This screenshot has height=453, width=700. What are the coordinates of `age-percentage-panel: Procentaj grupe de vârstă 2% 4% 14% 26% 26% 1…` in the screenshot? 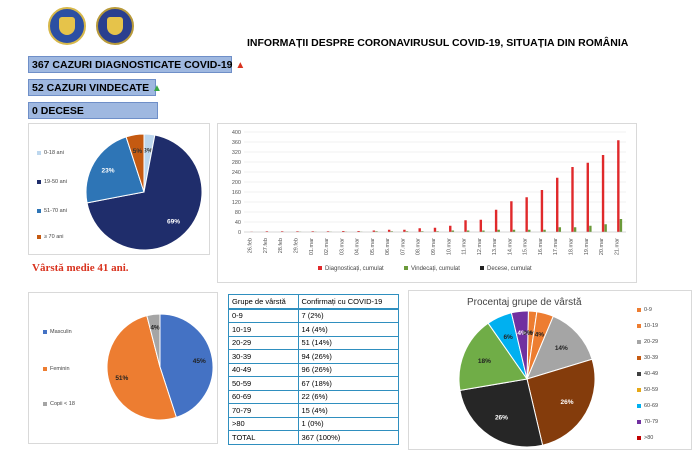 It's located at (550, 370).